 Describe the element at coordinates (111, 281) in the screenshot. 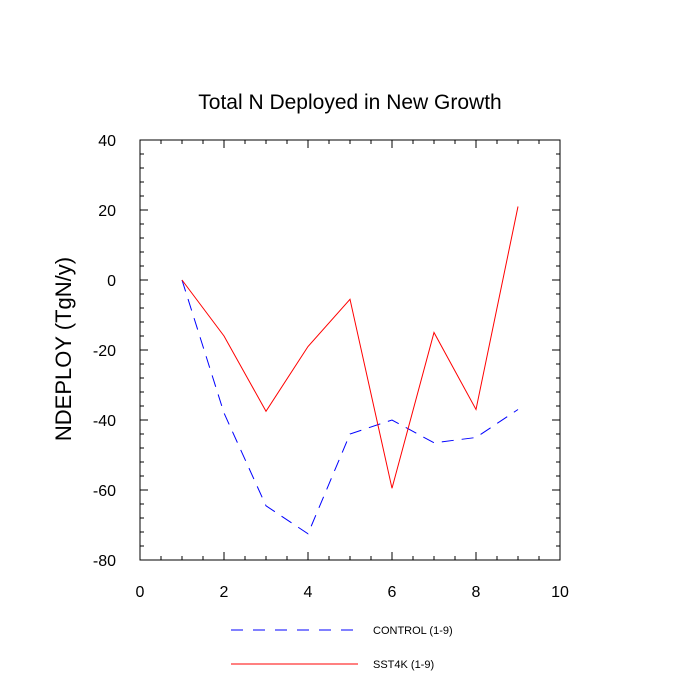

I see `y-tick-label: 0` at that location.